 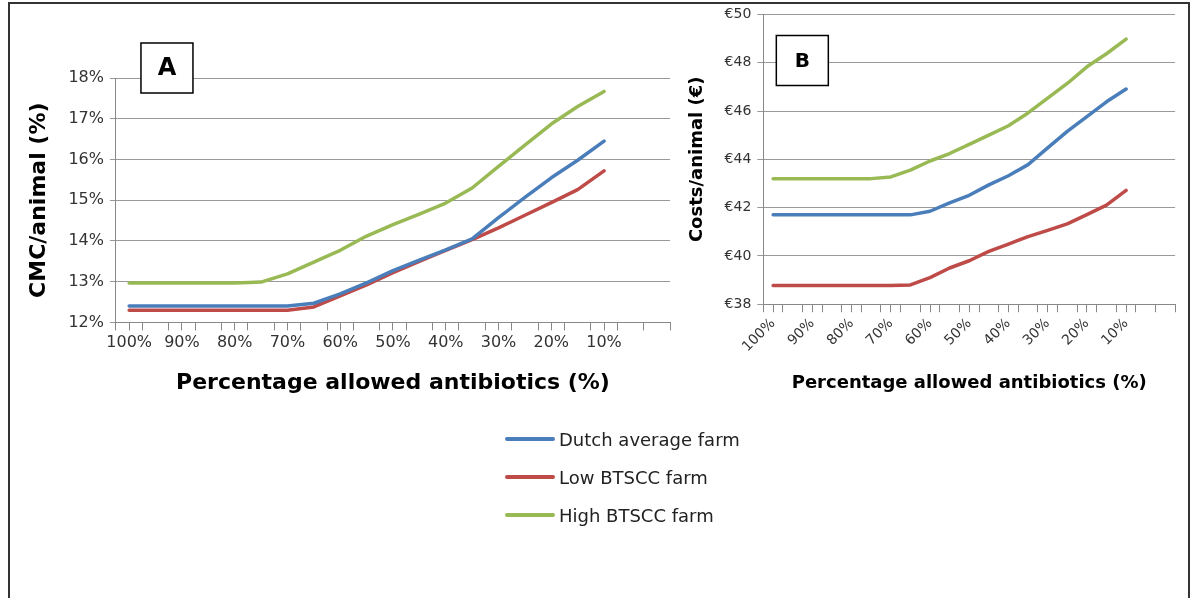 I want to click on y-axis-title: Costs/animal (€), so click(x=696, y=159).